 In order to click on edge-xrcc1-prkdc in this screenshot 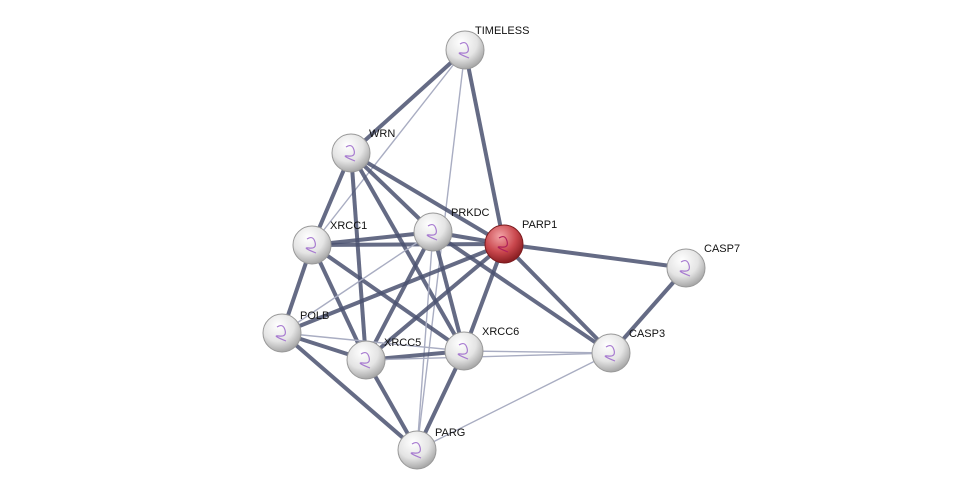, I will do `click(372, 238)`.